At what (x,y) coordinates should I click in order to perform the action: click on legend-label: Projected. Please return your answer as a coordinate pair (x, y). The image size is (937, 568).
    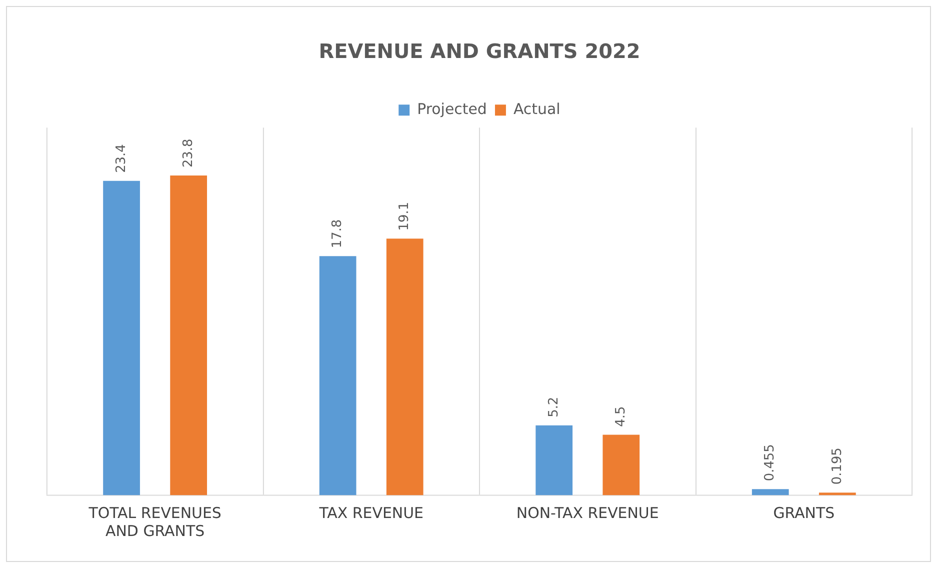
    Looking at the image, I should click on (452, 109).